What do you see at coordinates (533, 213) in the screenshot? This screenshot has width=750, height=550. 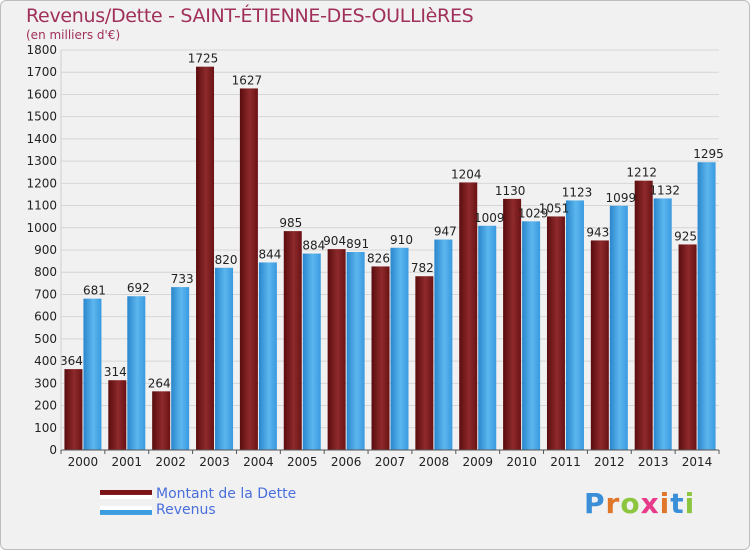 I see `data-label-revenue: 1029` at bounding box center [533, 213].